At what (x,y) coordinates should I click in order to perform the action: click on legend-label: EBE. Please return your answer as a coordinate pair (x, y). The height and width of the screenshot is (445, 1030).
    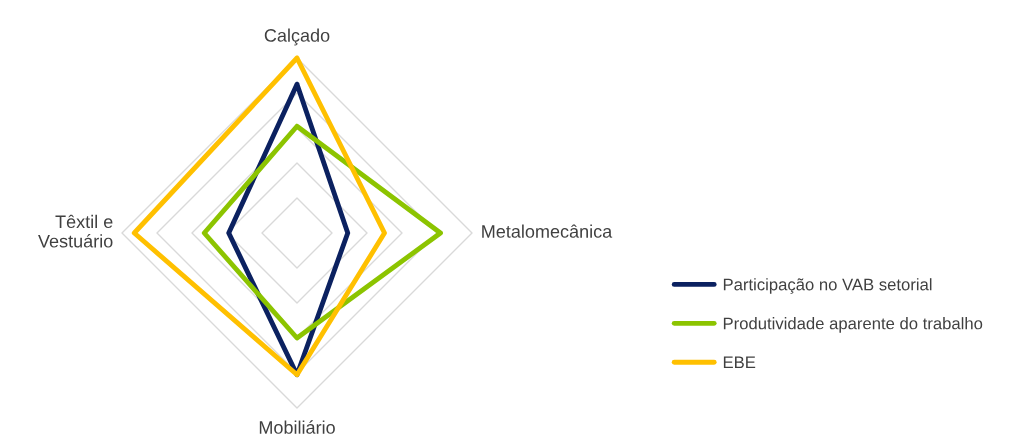
    Looking at the image, I should click on (739, 362).